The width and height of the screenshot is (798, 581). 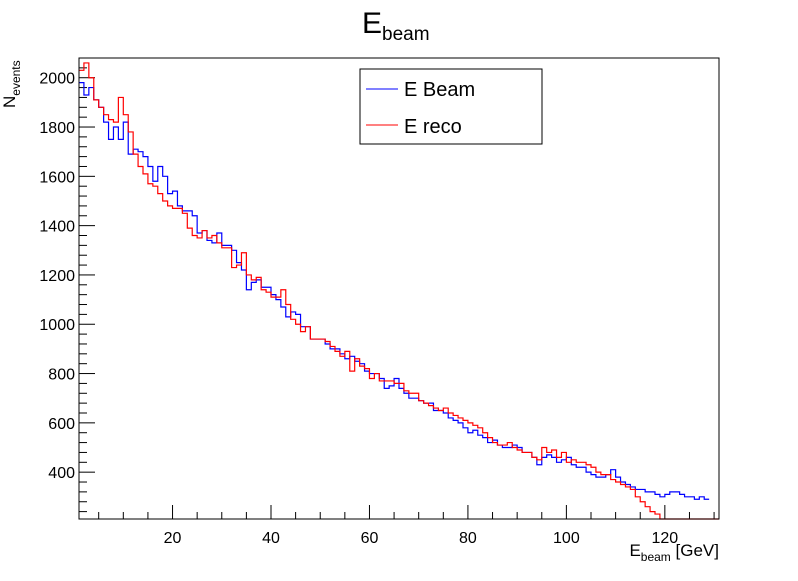 What do you see at coordinates (173, 538) in the screenshot?
I see `x-tick-label: 20` at bounding box center [173, 538].